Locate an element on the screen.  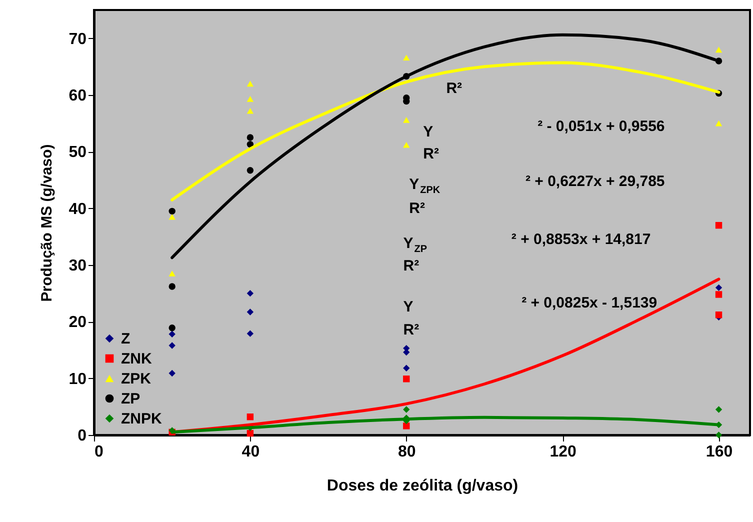
y-tick-label: 30 is located at coordinates (77, 266).